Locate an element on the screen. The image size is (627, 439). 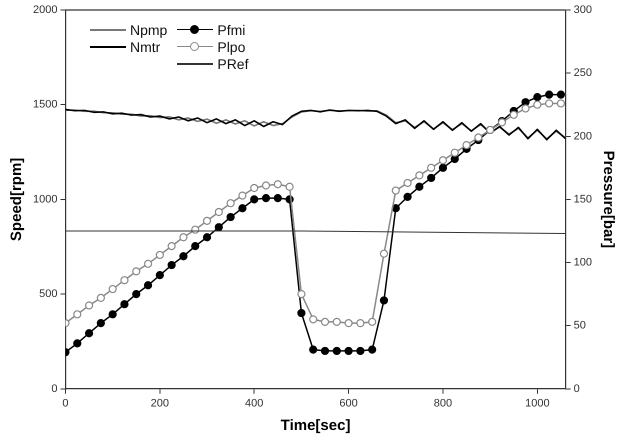
x-tick-label: 400 is located at coordinates (254, 403).